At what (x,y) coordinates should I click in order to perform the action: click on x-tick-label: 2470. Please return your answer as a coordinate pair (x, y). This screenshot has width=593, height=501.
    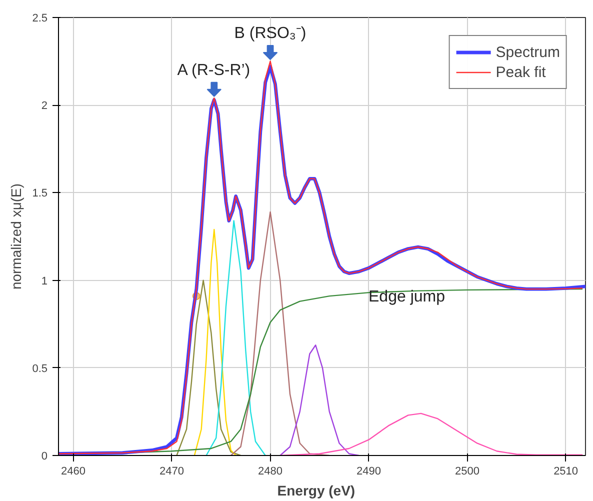
    Looking at the image, I should click on (172, 472).